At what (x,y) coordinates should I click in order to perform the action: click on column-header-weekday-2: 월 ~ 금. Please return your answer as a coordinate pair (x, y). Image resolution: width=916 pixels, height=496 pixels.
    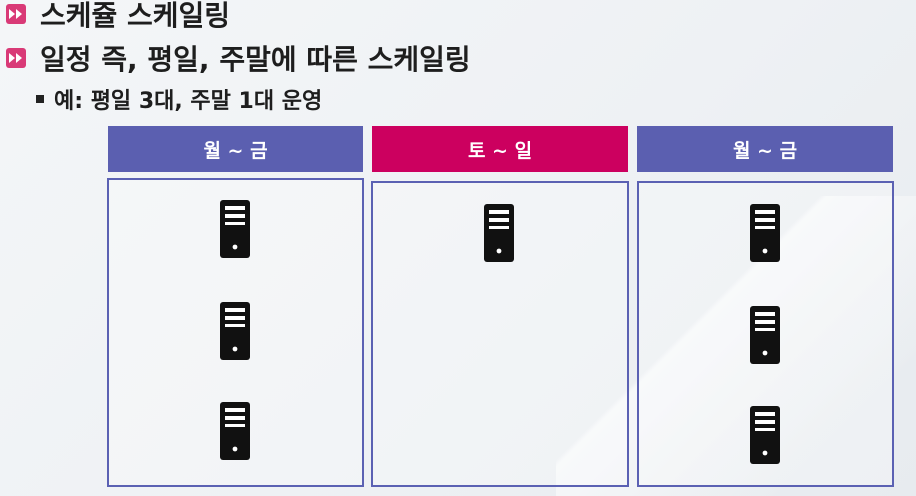
    Looking at the image, I should click on (765, 149).